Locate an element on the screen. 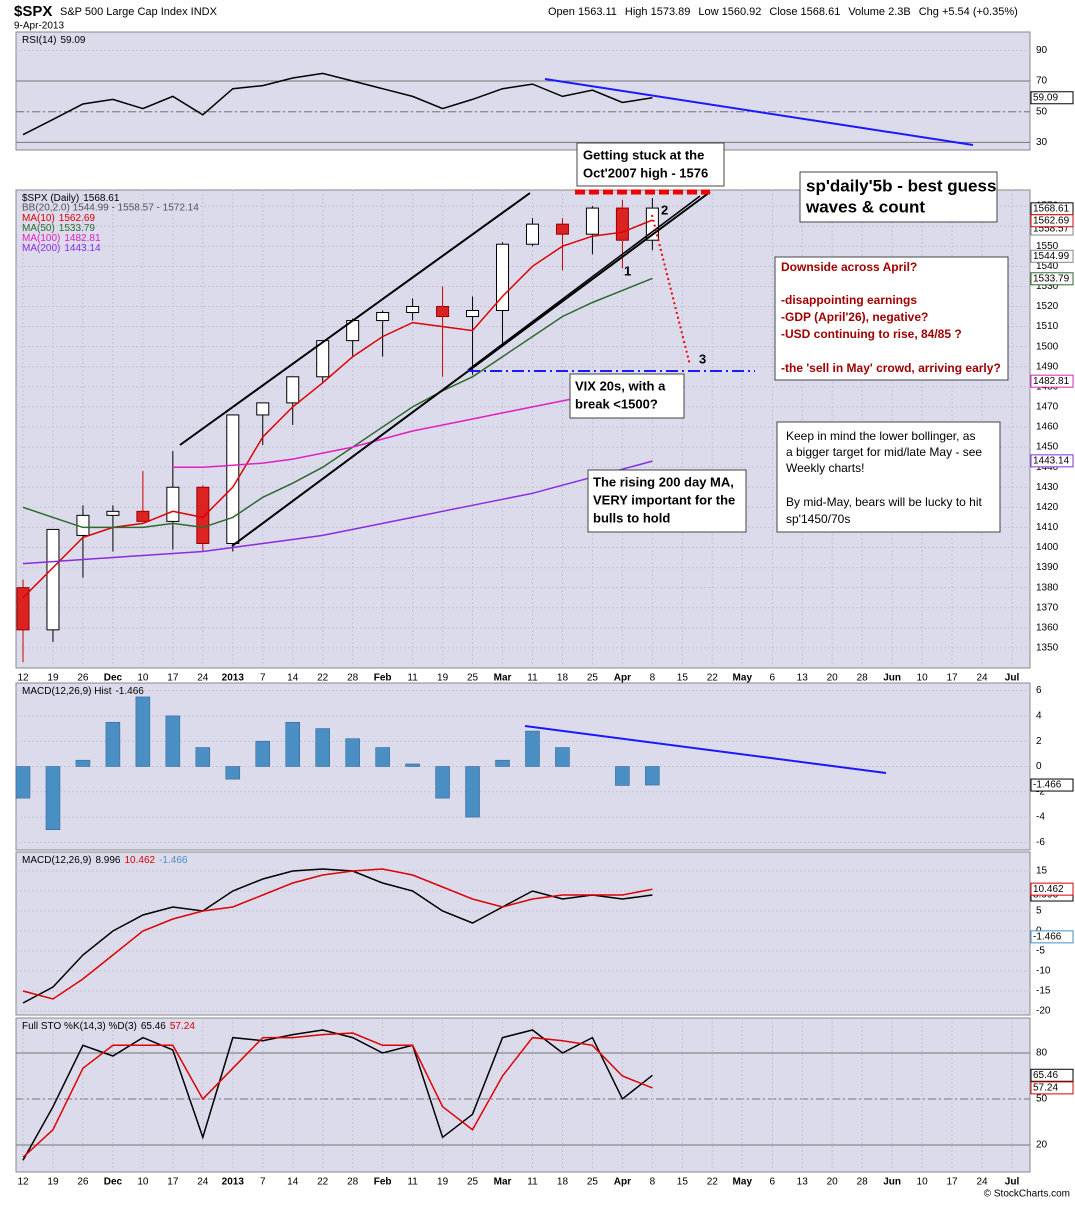  x-tick-label: 6 is located at coordinates (772, 678).